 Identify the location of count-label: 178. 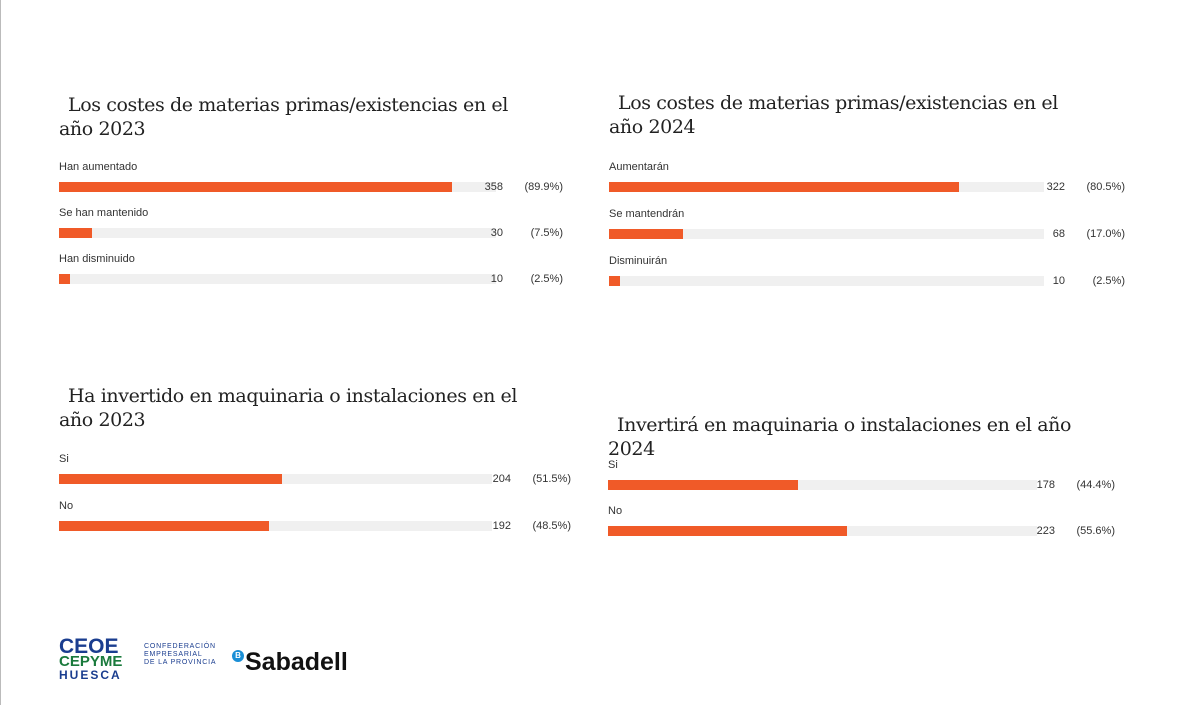
(1045, 485).